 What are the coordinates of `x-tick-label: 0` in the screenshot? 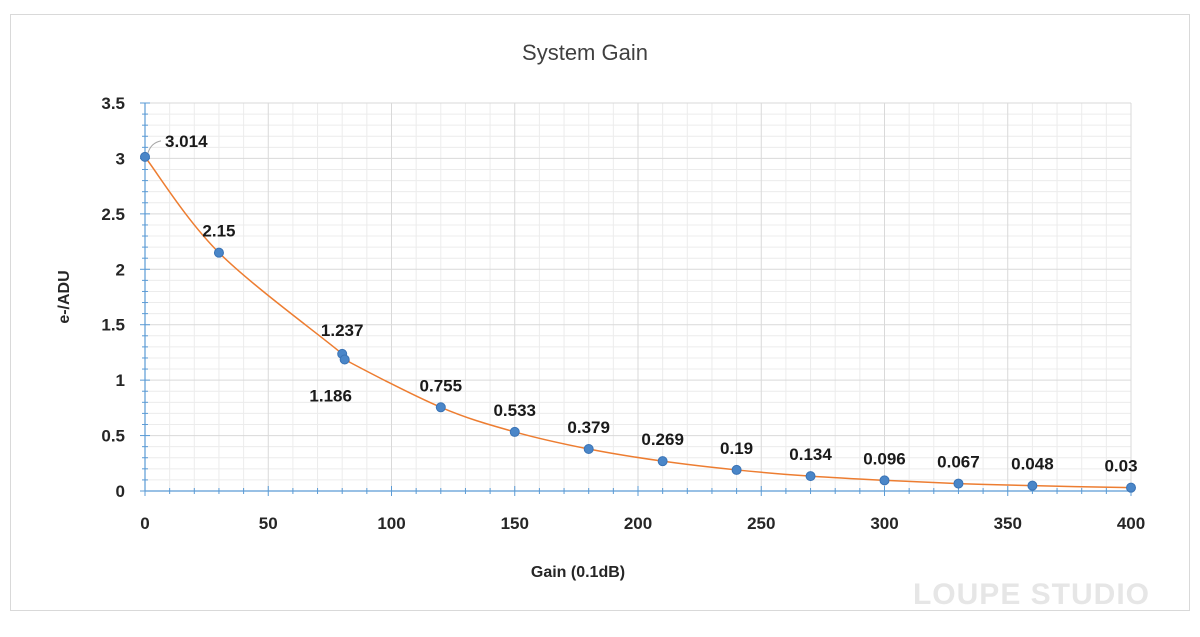 It's located at (144, 523).